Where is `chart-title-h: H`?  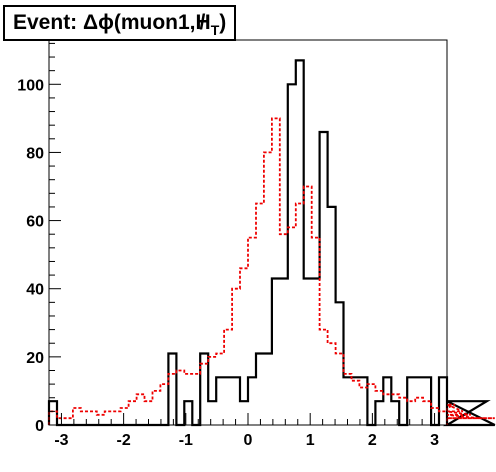 chart-title-h: H is located at coordinates (203, 22).